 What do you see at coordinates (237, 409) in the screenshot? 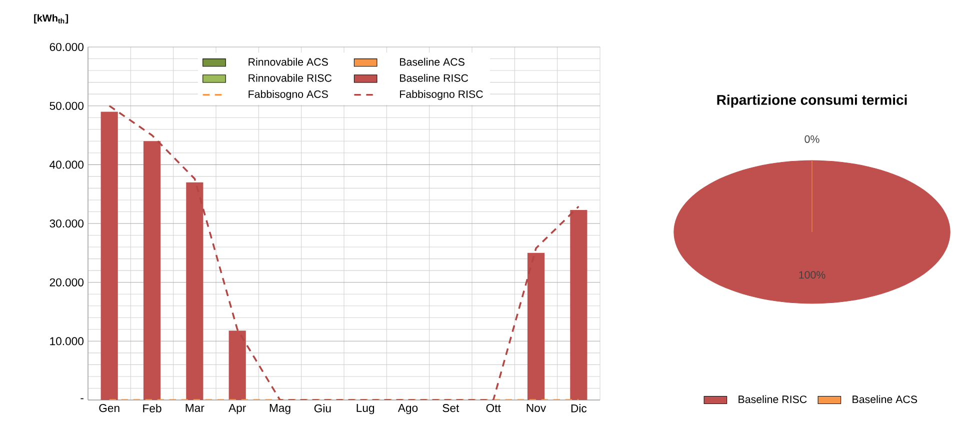
I see `x-tick-label: Apr` at bounding box center [237, 409].